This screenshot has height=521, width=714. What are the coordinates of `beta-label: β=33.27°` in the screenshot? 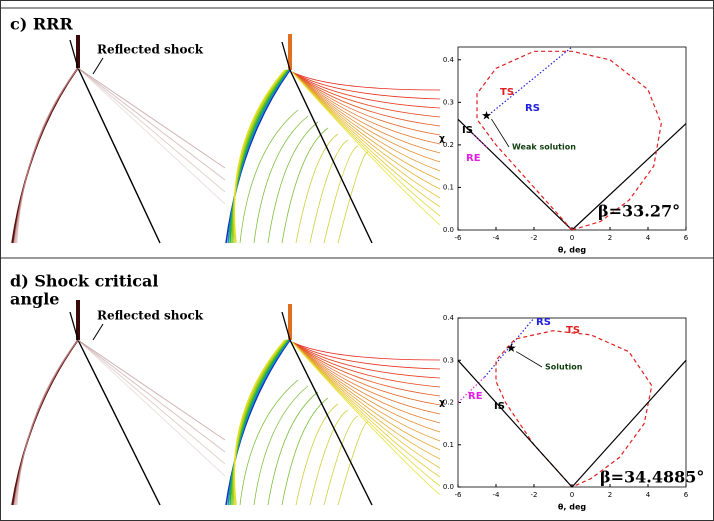 It's located at (639, 211).